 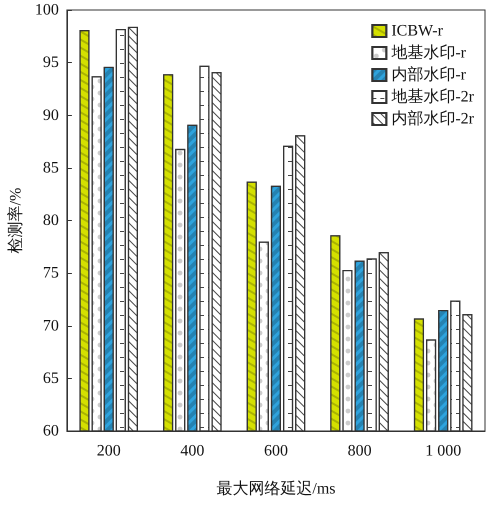 I want to click on y-tick-label: 65, so click(x=50, y=378).